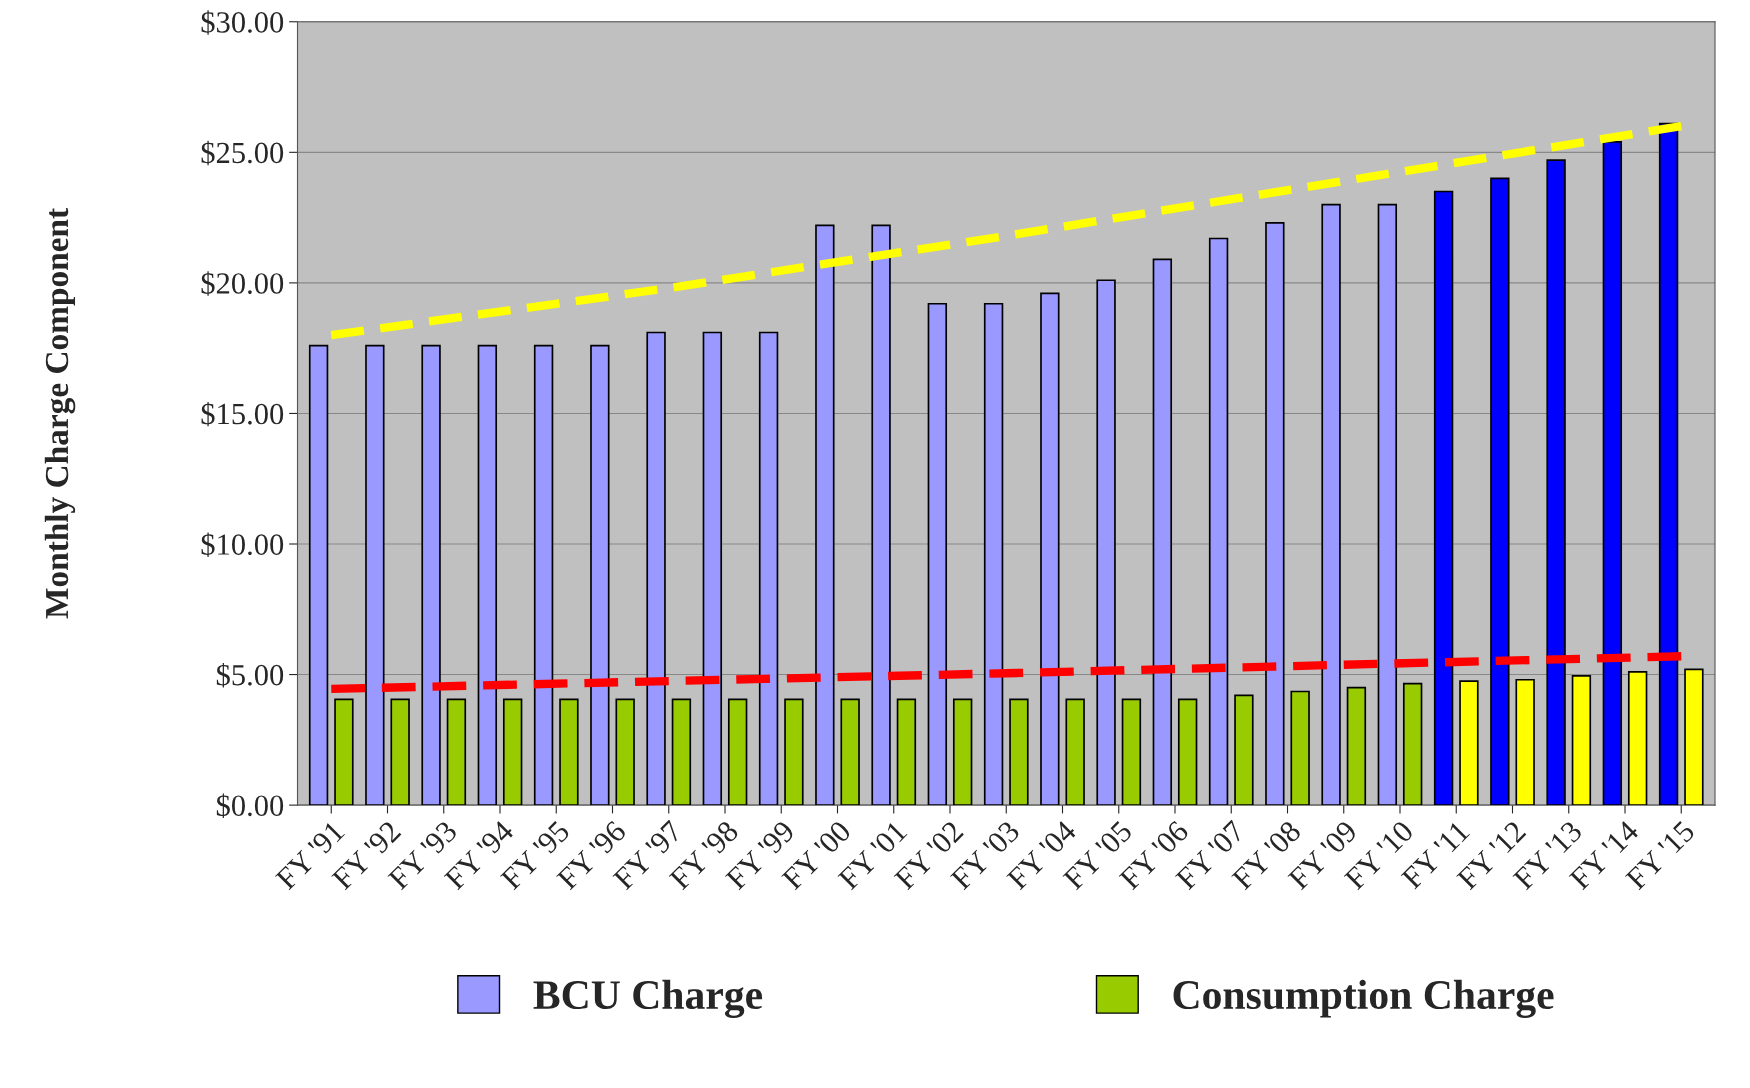 This screenshot has width=1750, height=1088. Describe the element at coordinates (242, 153) in the screenshot. I see `y-tick-label: $25.00` at that location.